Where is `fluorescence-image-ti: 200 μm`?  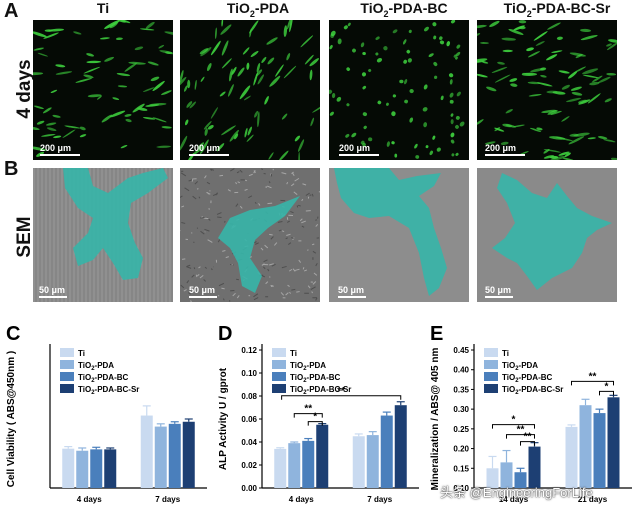
fluorescence-image-ti: 200 μm is located at coordinates (103, 90).